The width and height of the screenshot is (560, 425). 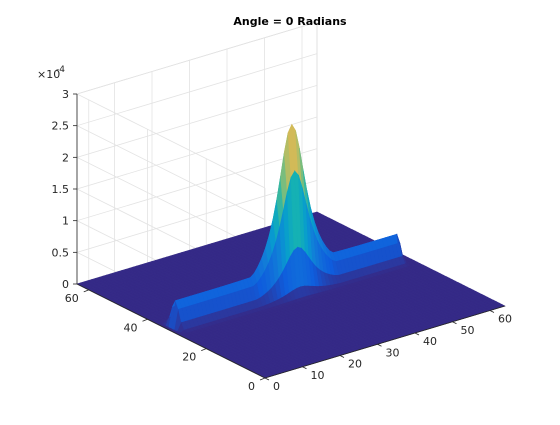 I want to click on y-tick-label: 40, so click(x=131, y=327).